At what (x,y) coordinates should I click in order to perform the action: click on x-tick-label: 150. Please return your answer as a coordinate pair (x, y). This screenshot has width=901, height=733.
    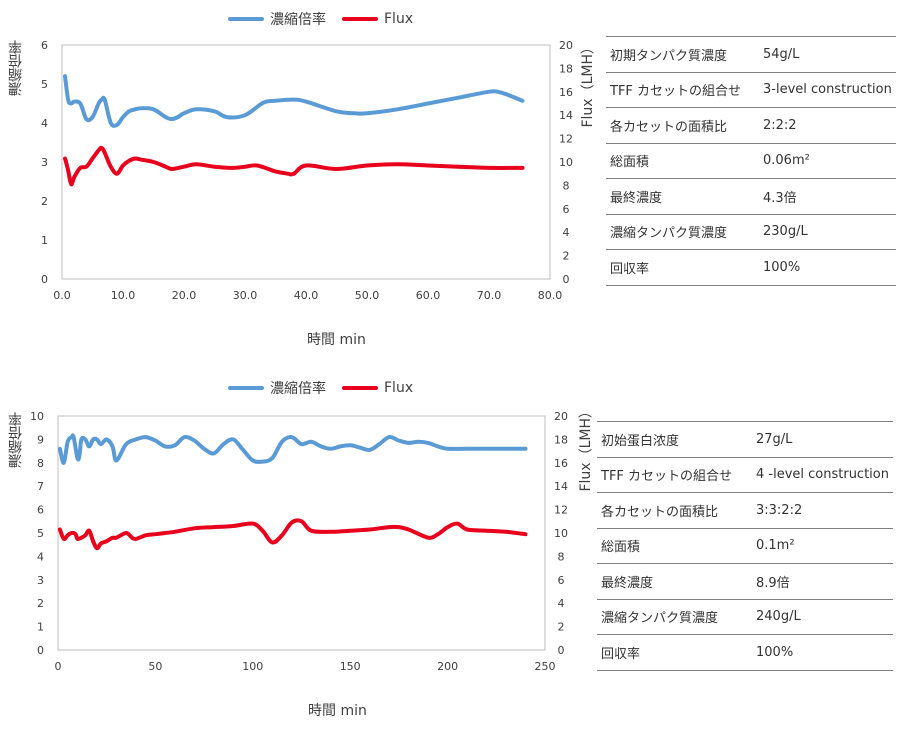
    Looking at the image, I should click on (350, 666).